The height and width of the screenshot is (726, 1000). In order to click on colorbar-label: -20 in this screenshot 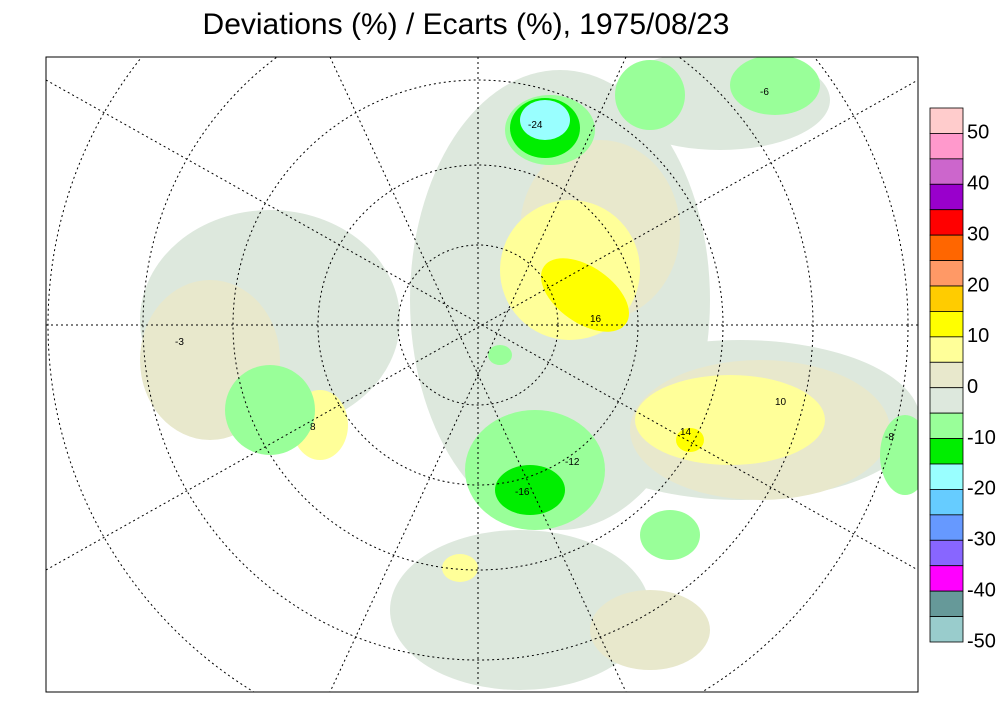, I will do `click(981, 489)`.